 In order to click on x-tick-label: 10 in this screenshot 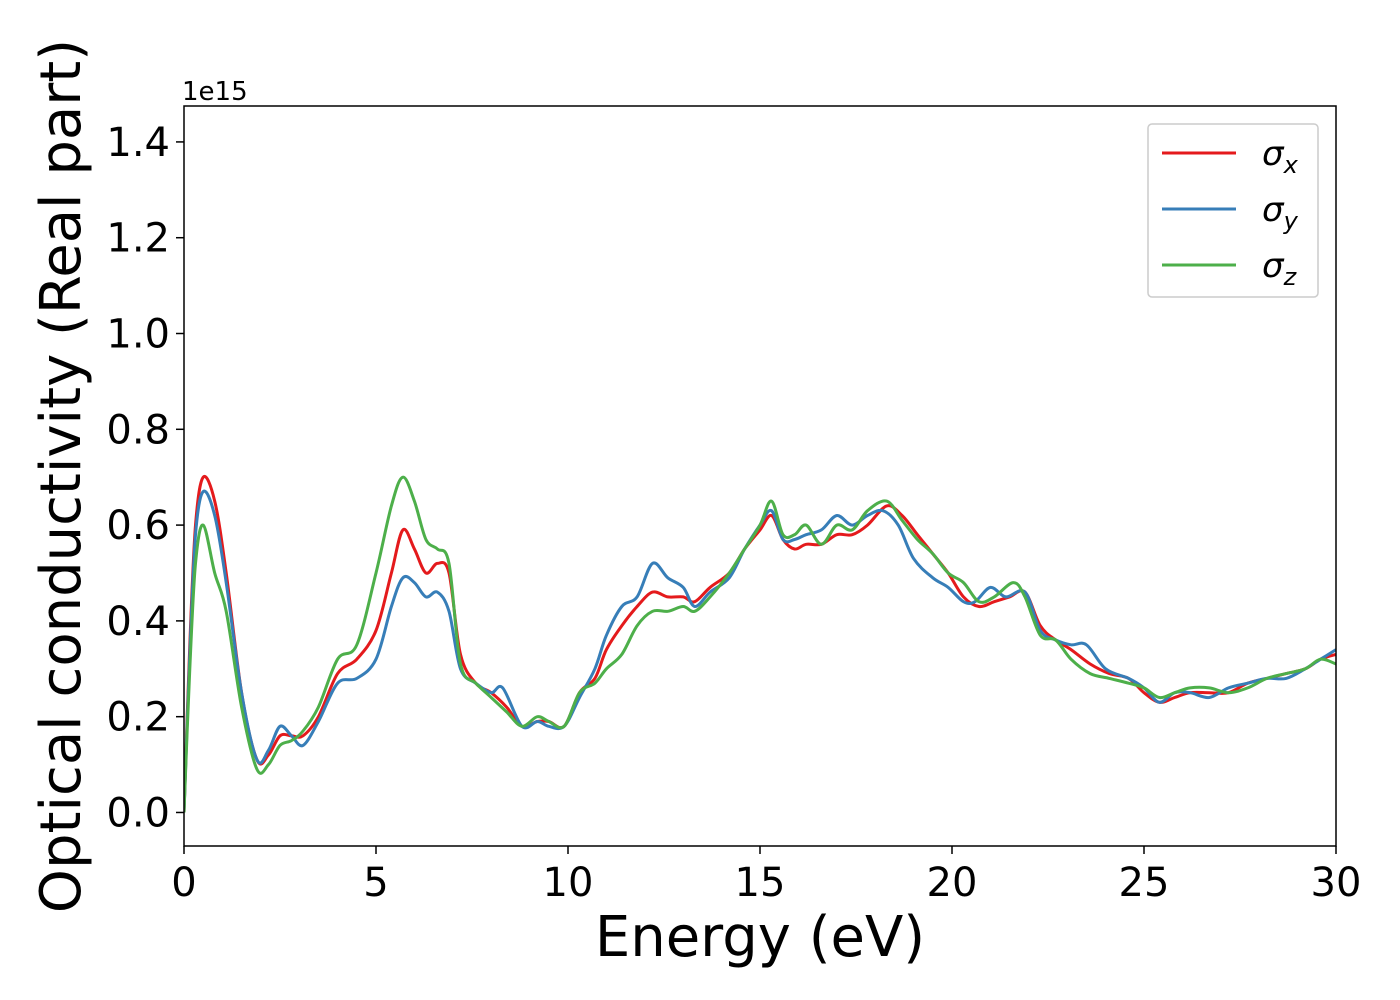, I will do `click(568, 883)`.